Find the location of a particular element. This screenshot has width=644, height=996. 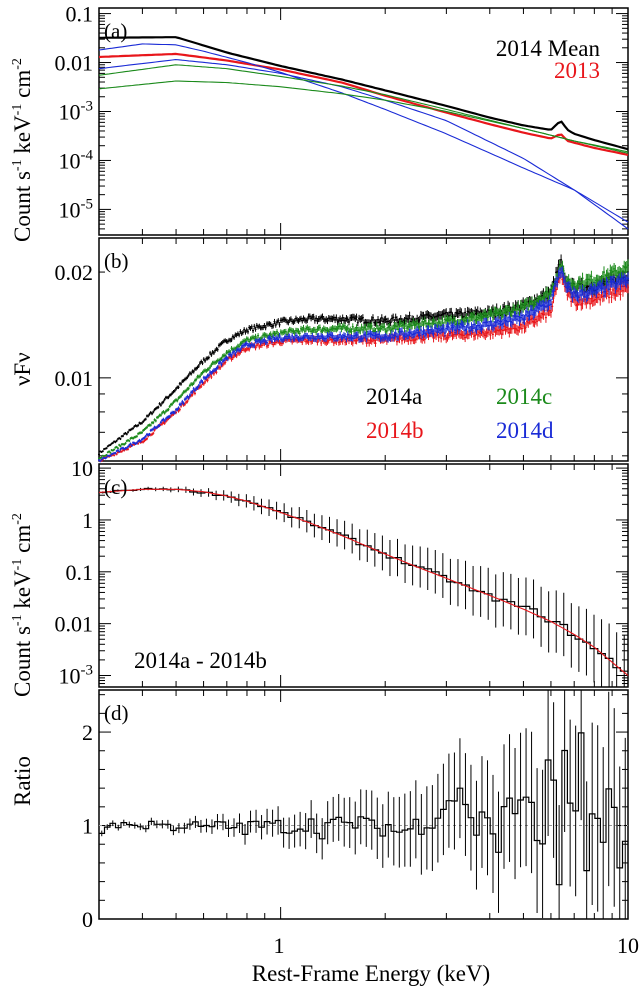

tick-label-exponent: -5 is located at coordinates (87, 204).